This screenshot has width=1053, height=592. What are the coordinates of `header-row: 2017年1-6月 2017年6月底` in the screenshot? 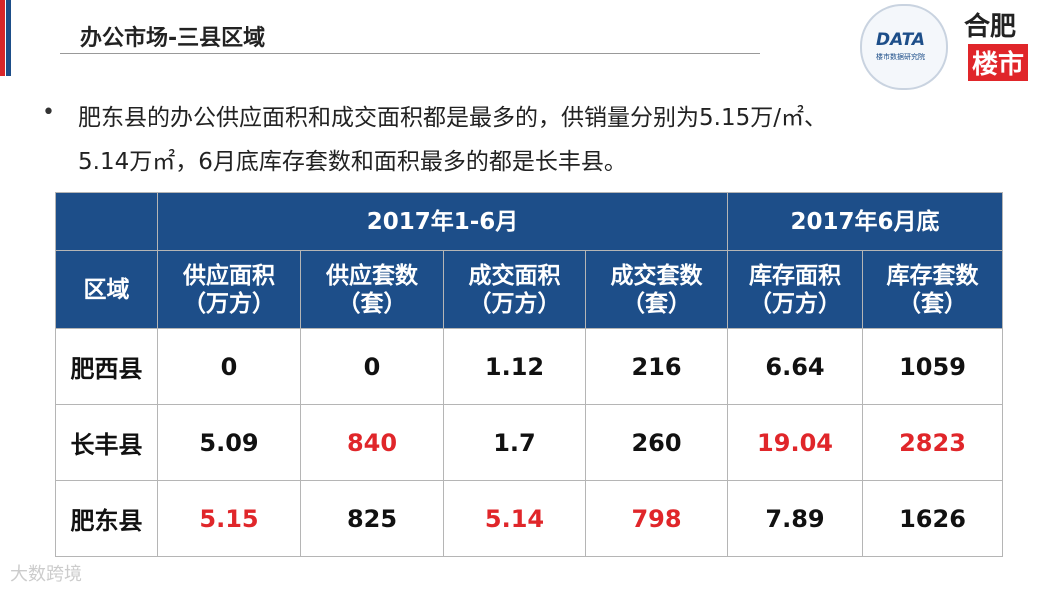 It's located at (529, 221).